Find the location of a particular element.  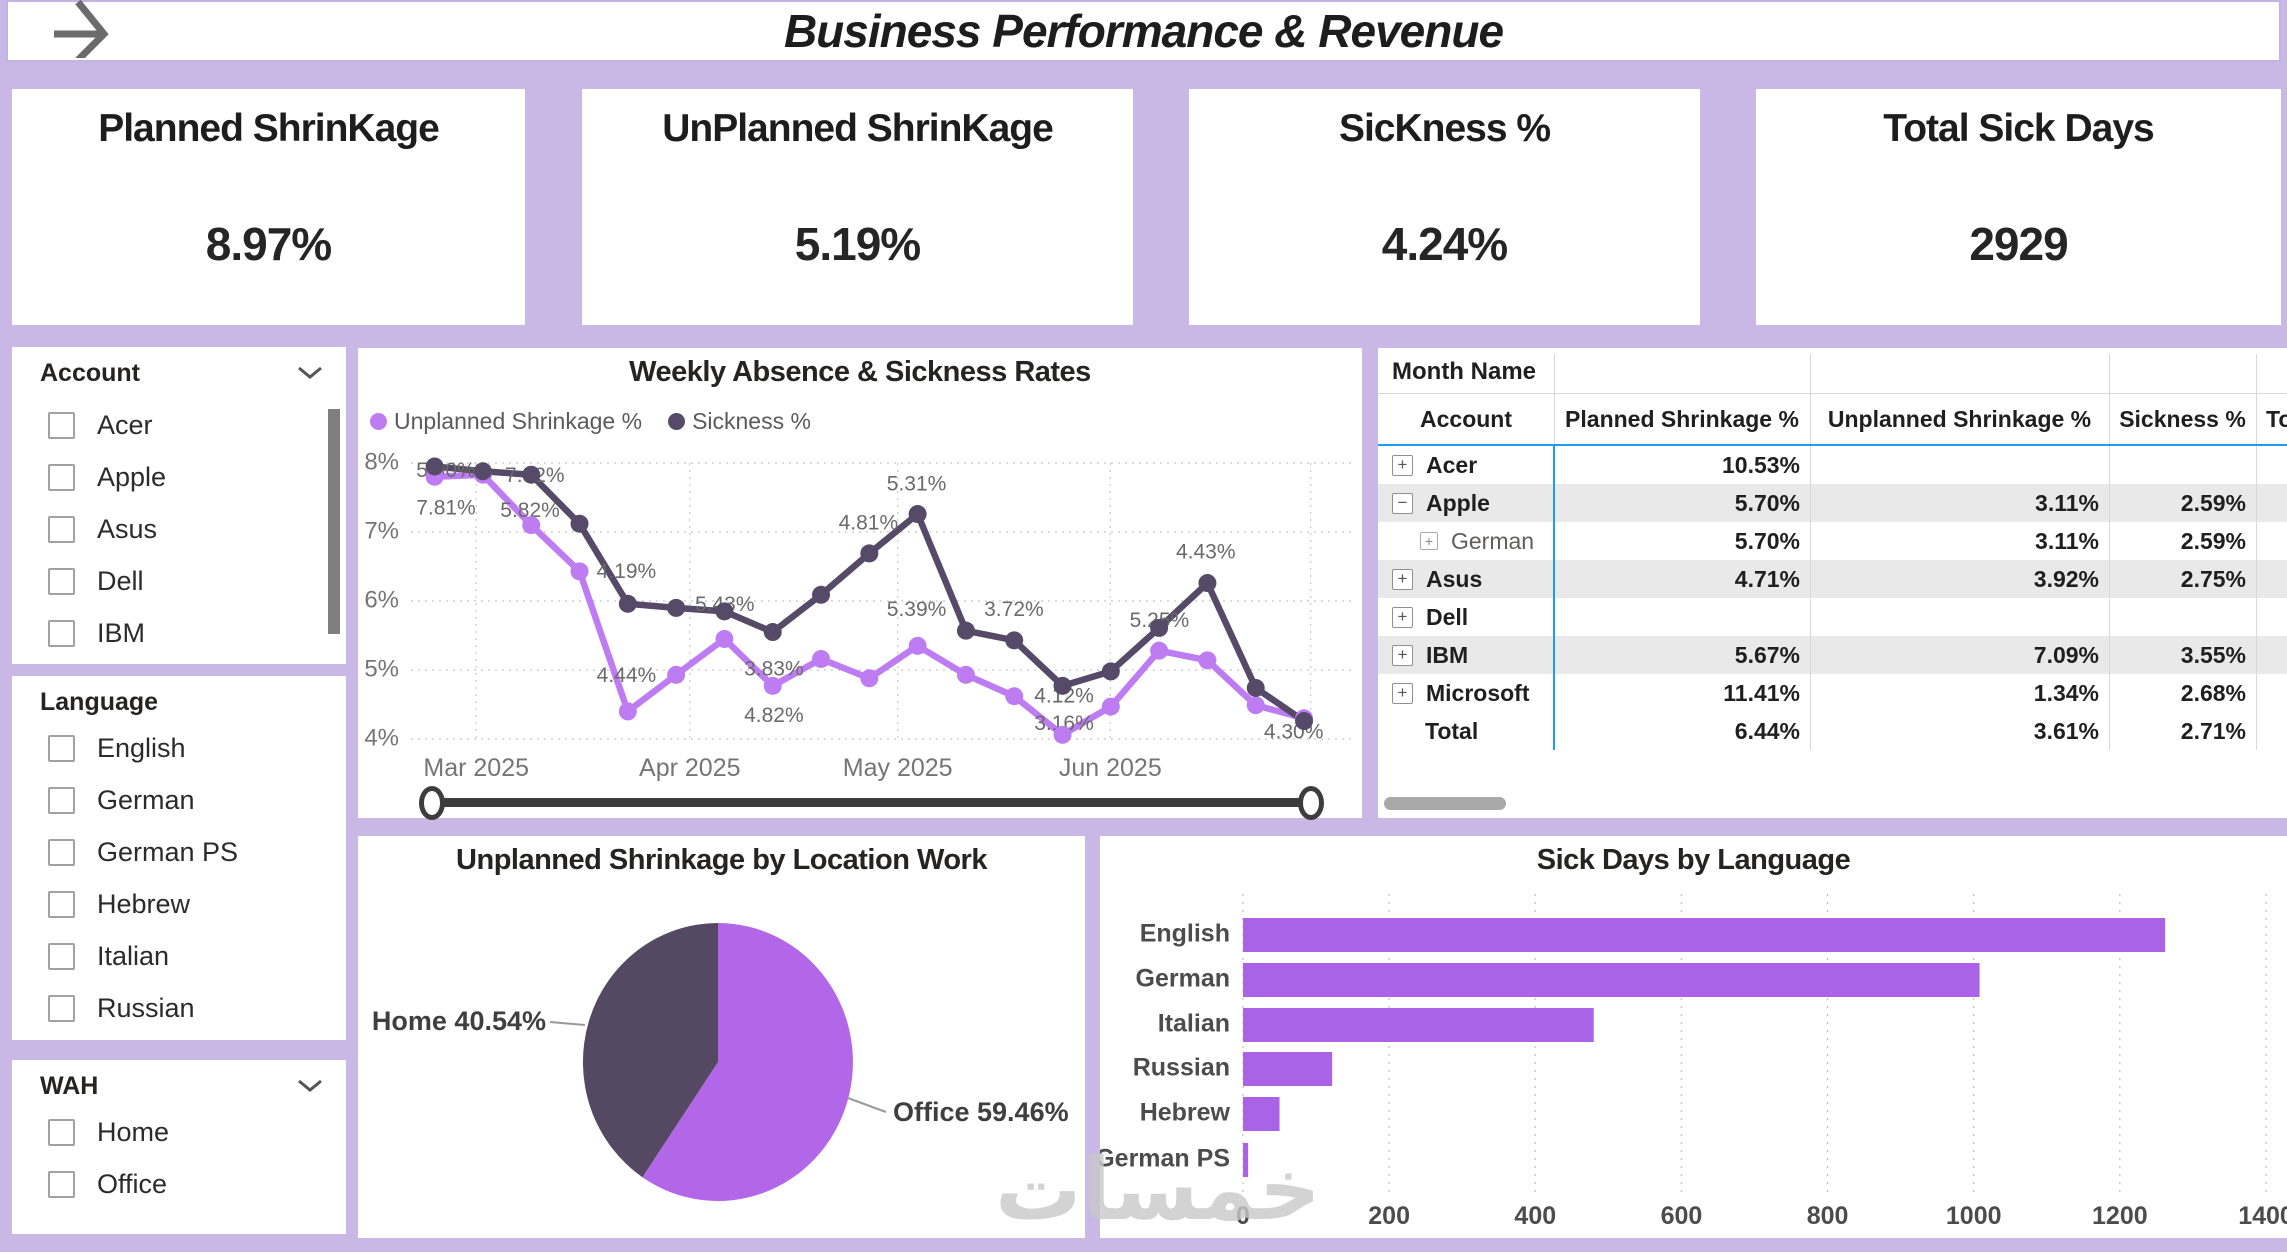

svg-text: 8% is located at coordinates (381, 461).